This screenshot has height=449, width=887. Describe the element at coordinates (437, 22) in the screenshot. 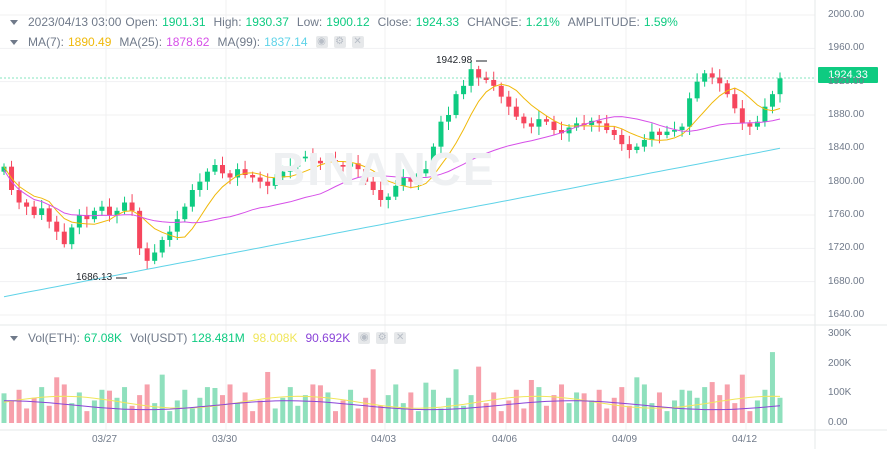

I see `close-value: 1924.33` at that location.